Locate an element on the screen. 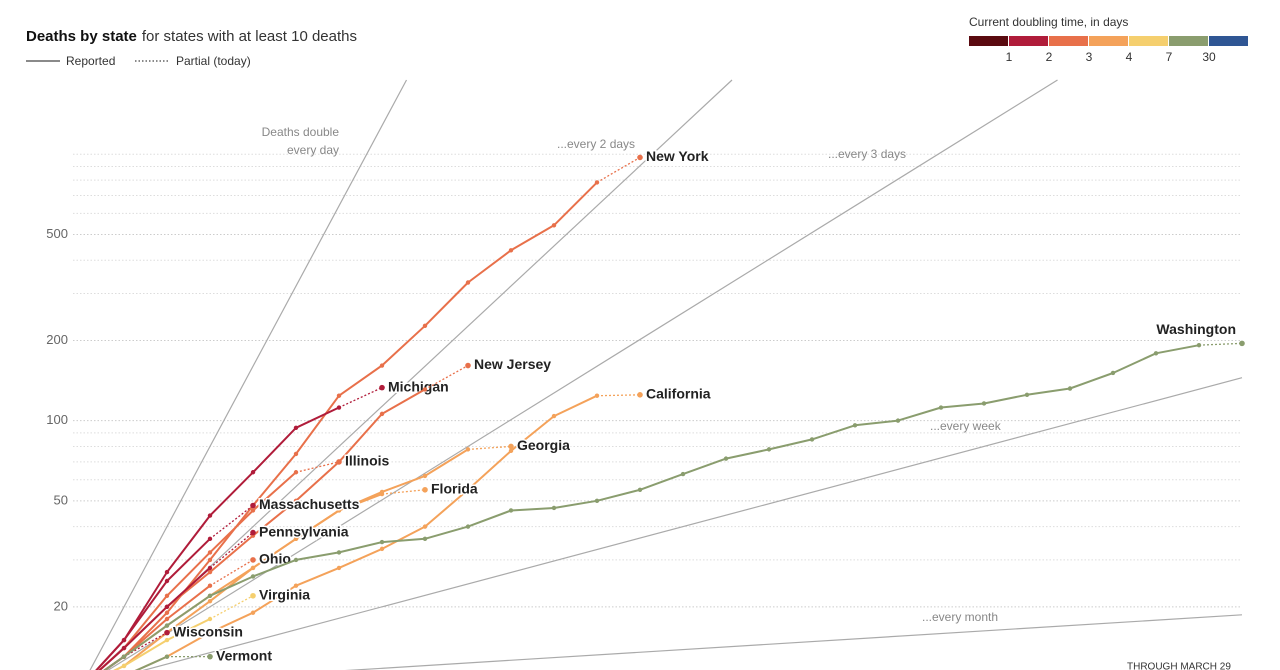  state-label: Washington is located at coordinates (1196, 329).